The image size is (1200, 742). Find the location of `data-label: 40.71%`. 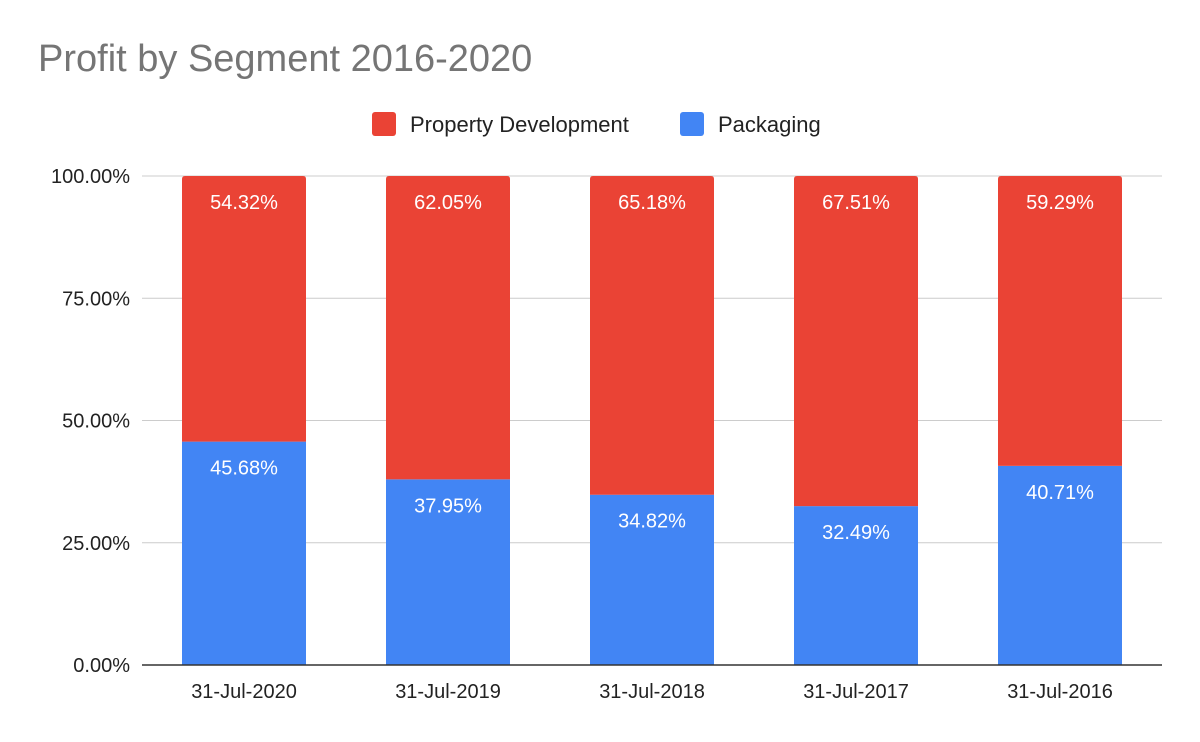

data-label: 40.71% is located at coordinates (1060, 493).